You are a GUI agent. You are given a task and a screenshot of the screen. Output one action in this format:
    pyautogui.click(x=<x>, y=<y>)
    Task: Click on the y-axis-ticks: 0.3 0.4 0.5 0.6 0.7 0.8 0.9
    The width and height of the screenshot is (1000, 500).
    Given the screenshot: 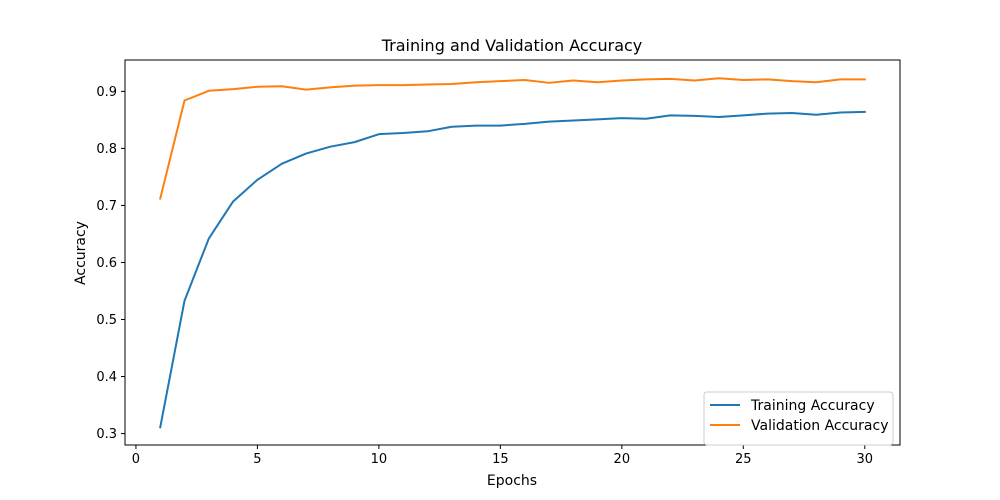 What is the action you would take?
    pyautogui.click(x=110, y=263)
    